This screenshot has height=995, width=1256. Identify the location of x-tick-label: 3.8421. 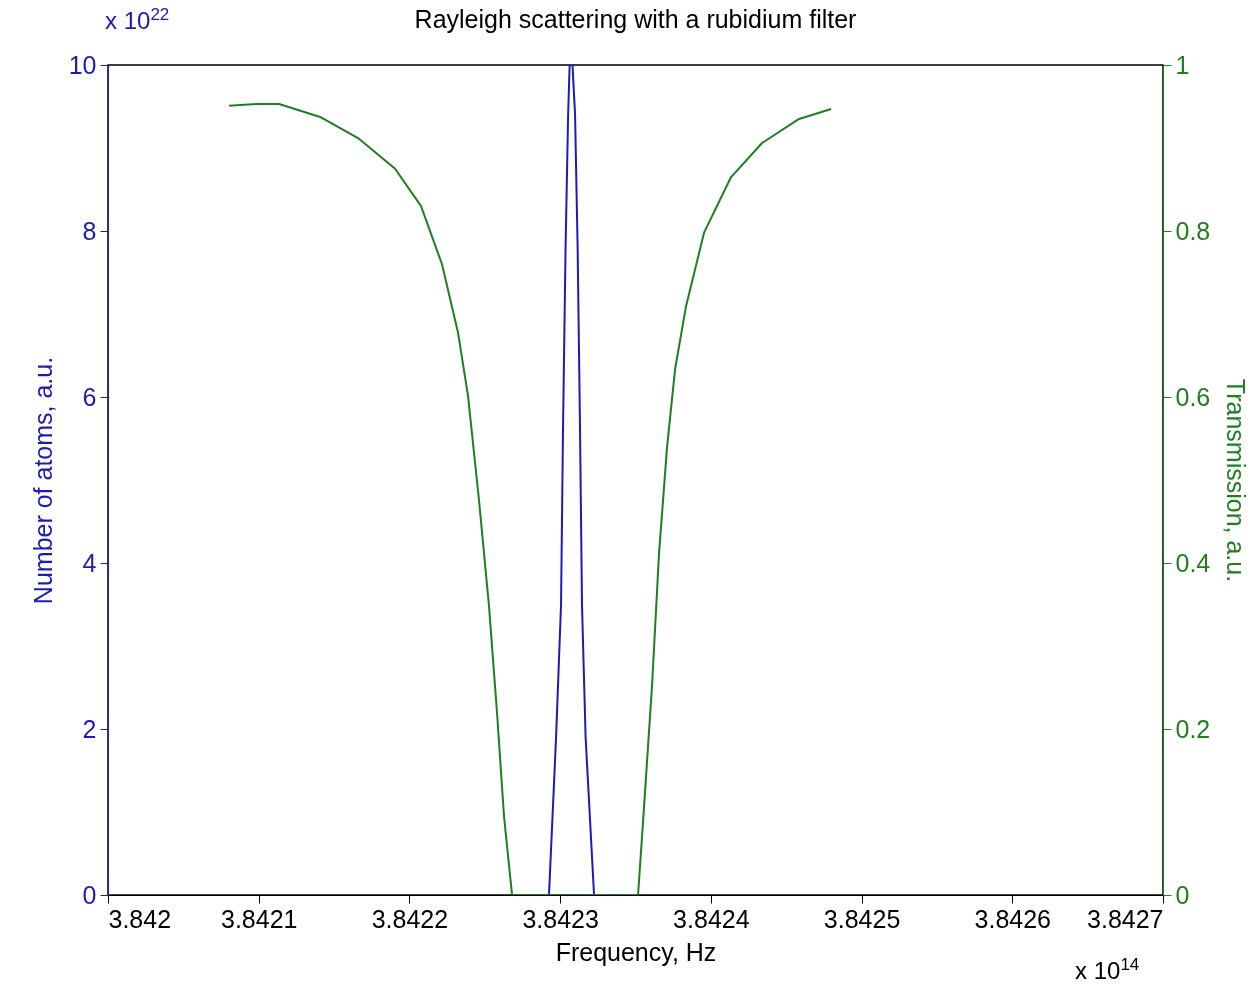
(259, 918).